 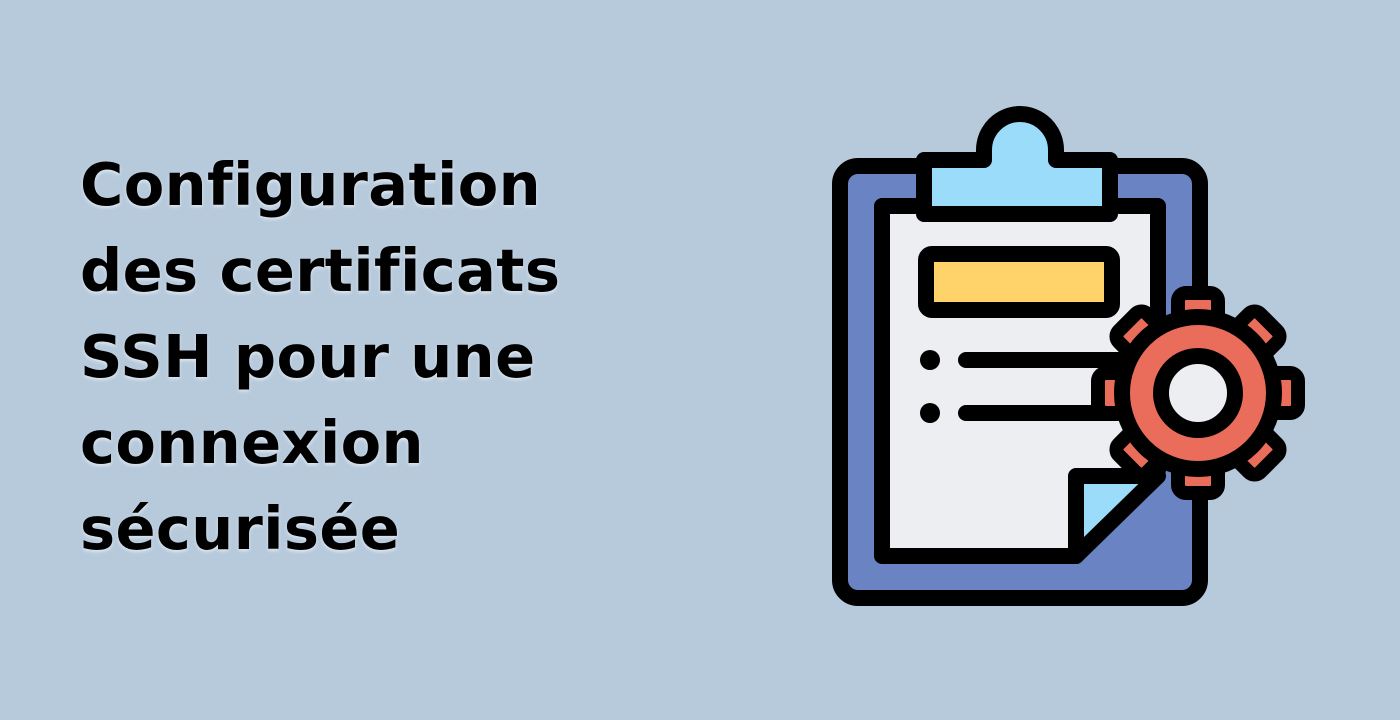 What do you see at coordinates (1198, 393) in the screenshot?
I see `gear-icon` at bounding box center [1198, 393].